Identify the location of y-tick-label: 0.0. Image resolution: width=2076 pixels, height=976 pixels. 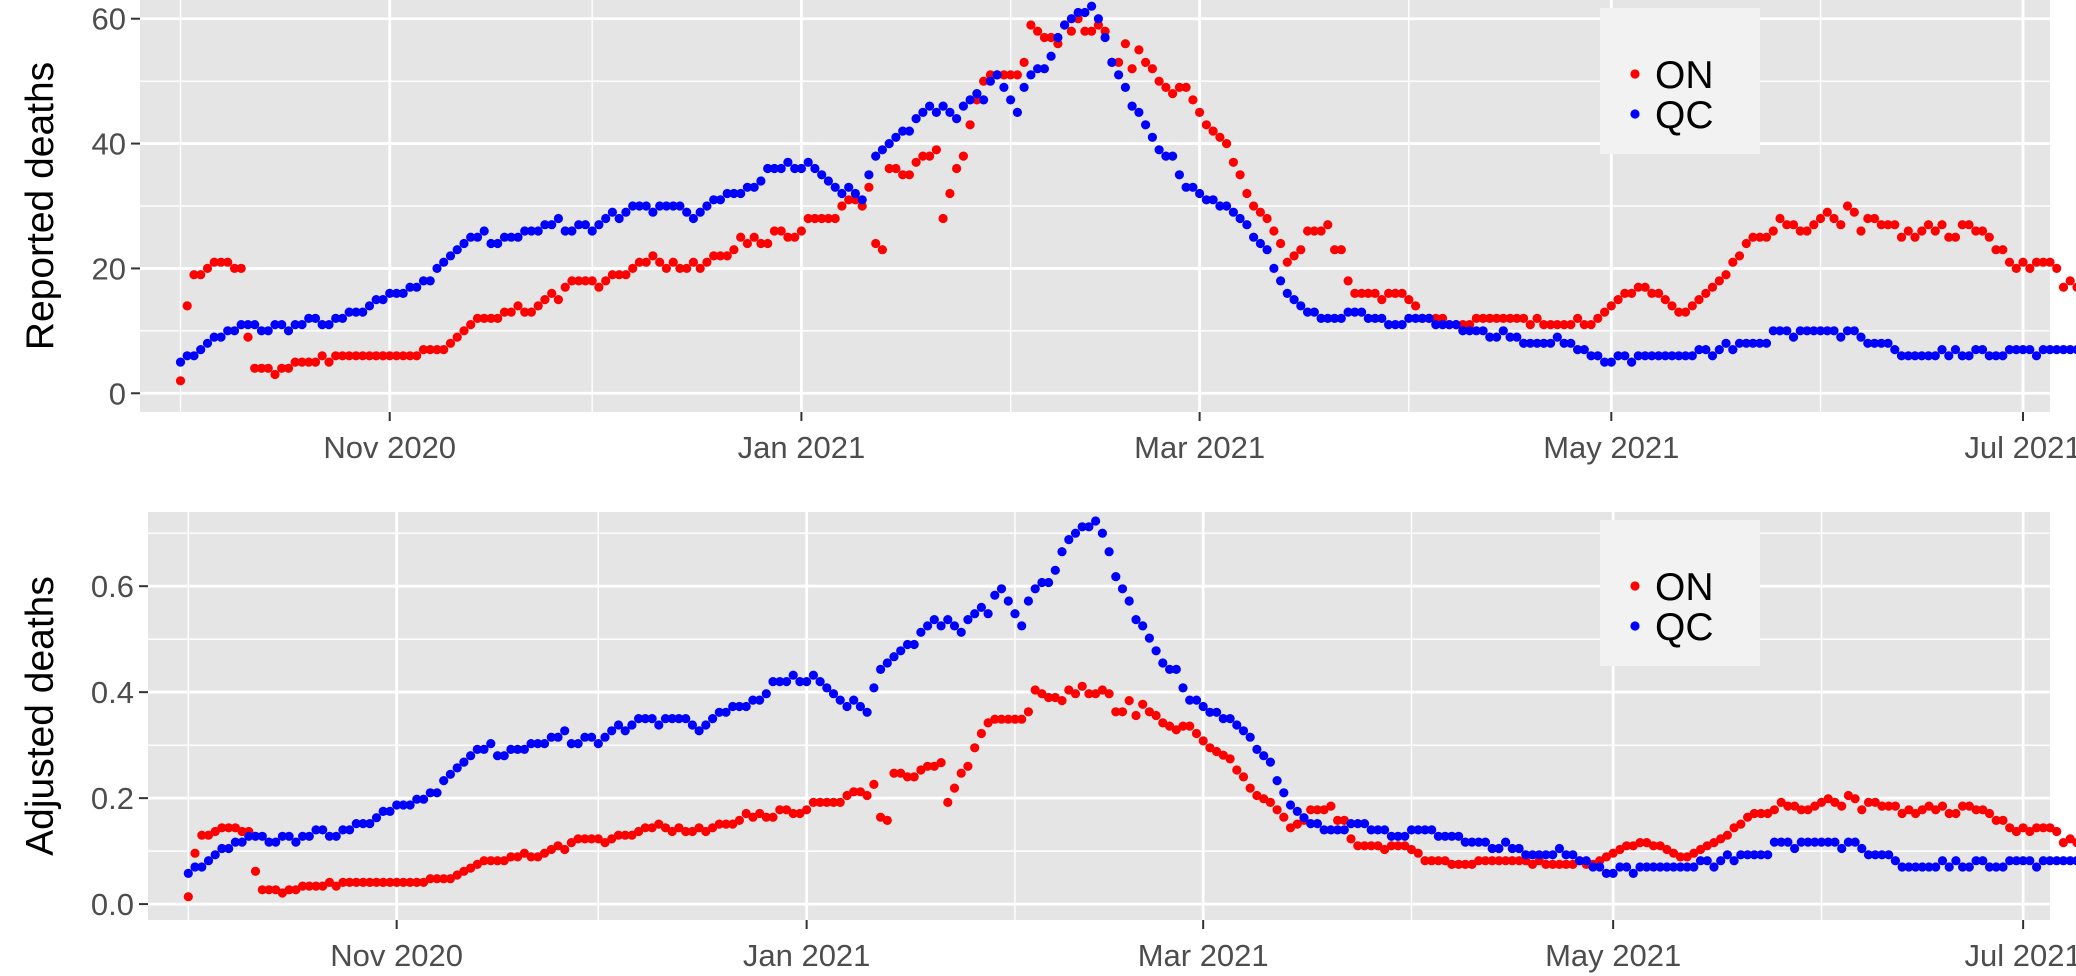
(112, 904).